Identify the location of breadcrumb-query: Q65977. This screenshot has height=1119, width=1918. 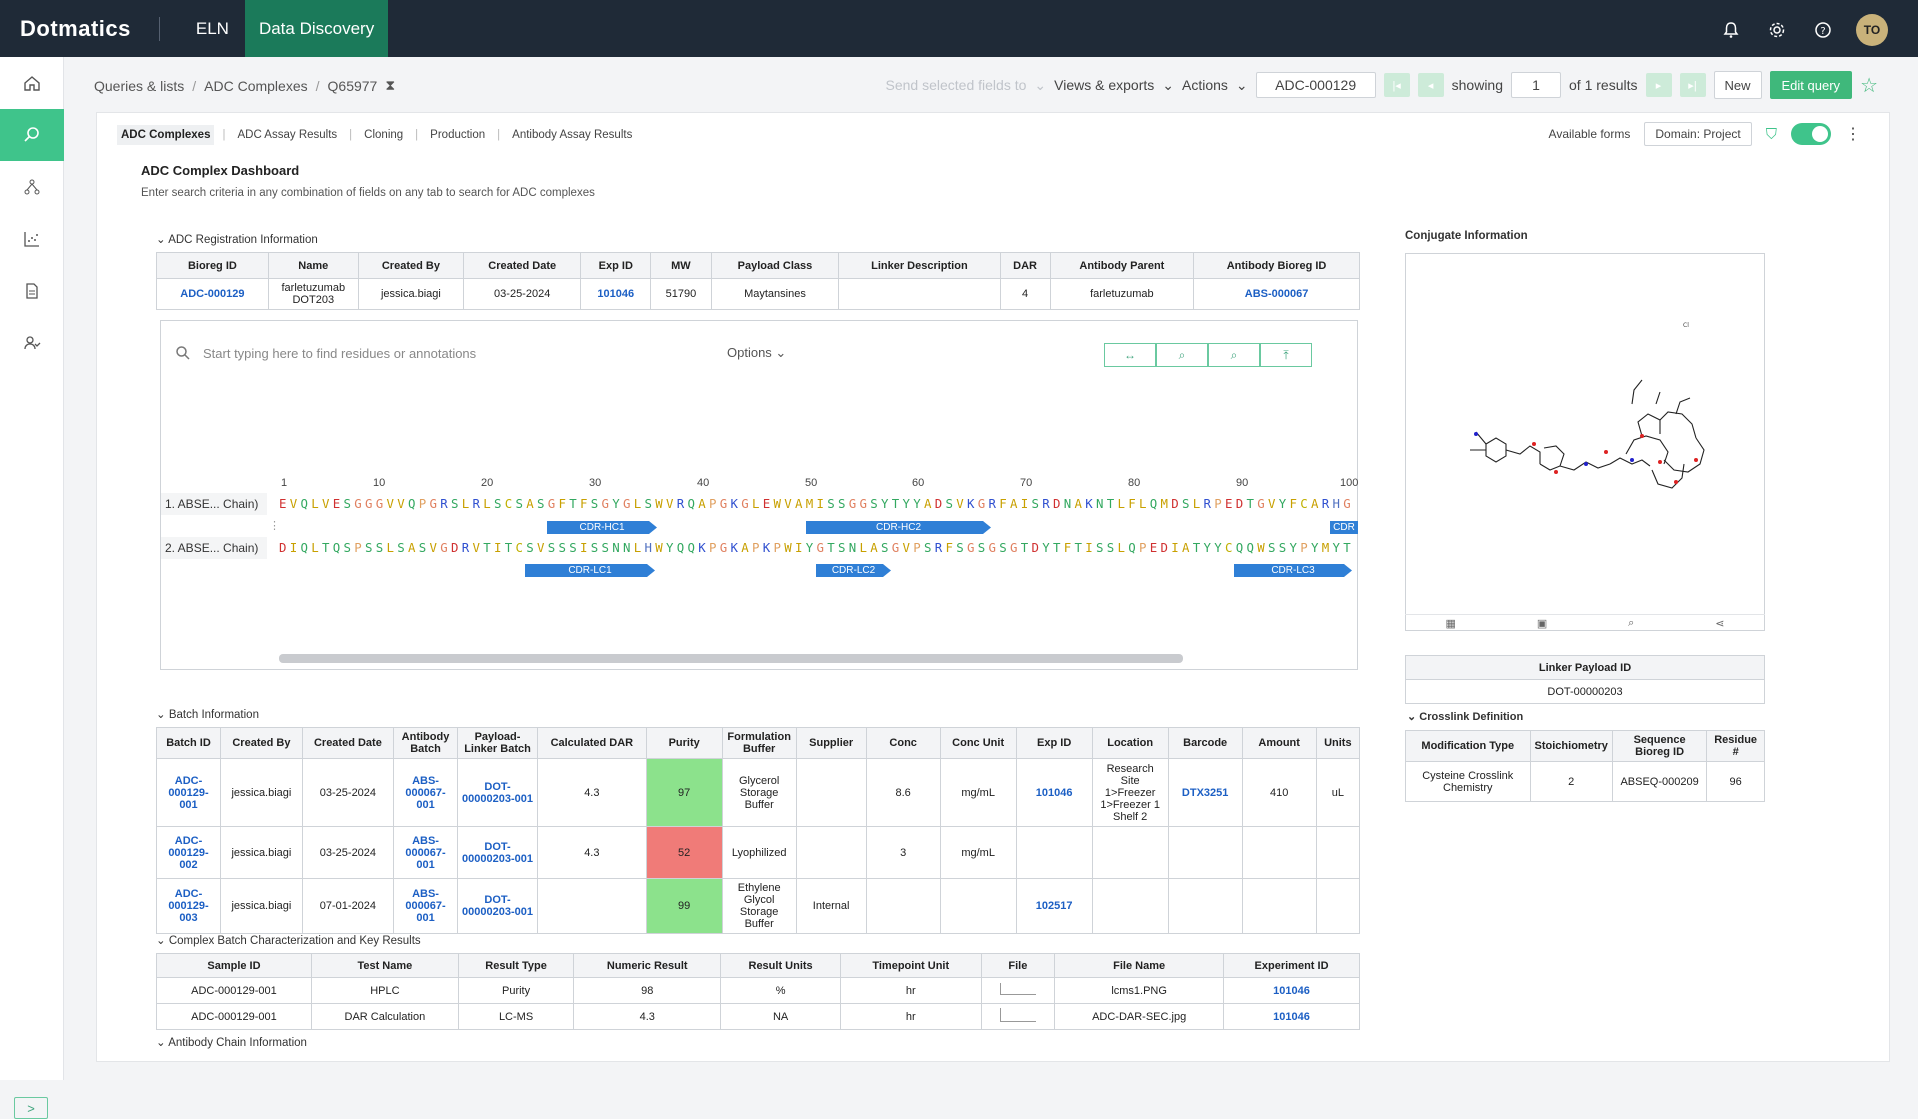
(352, 85).